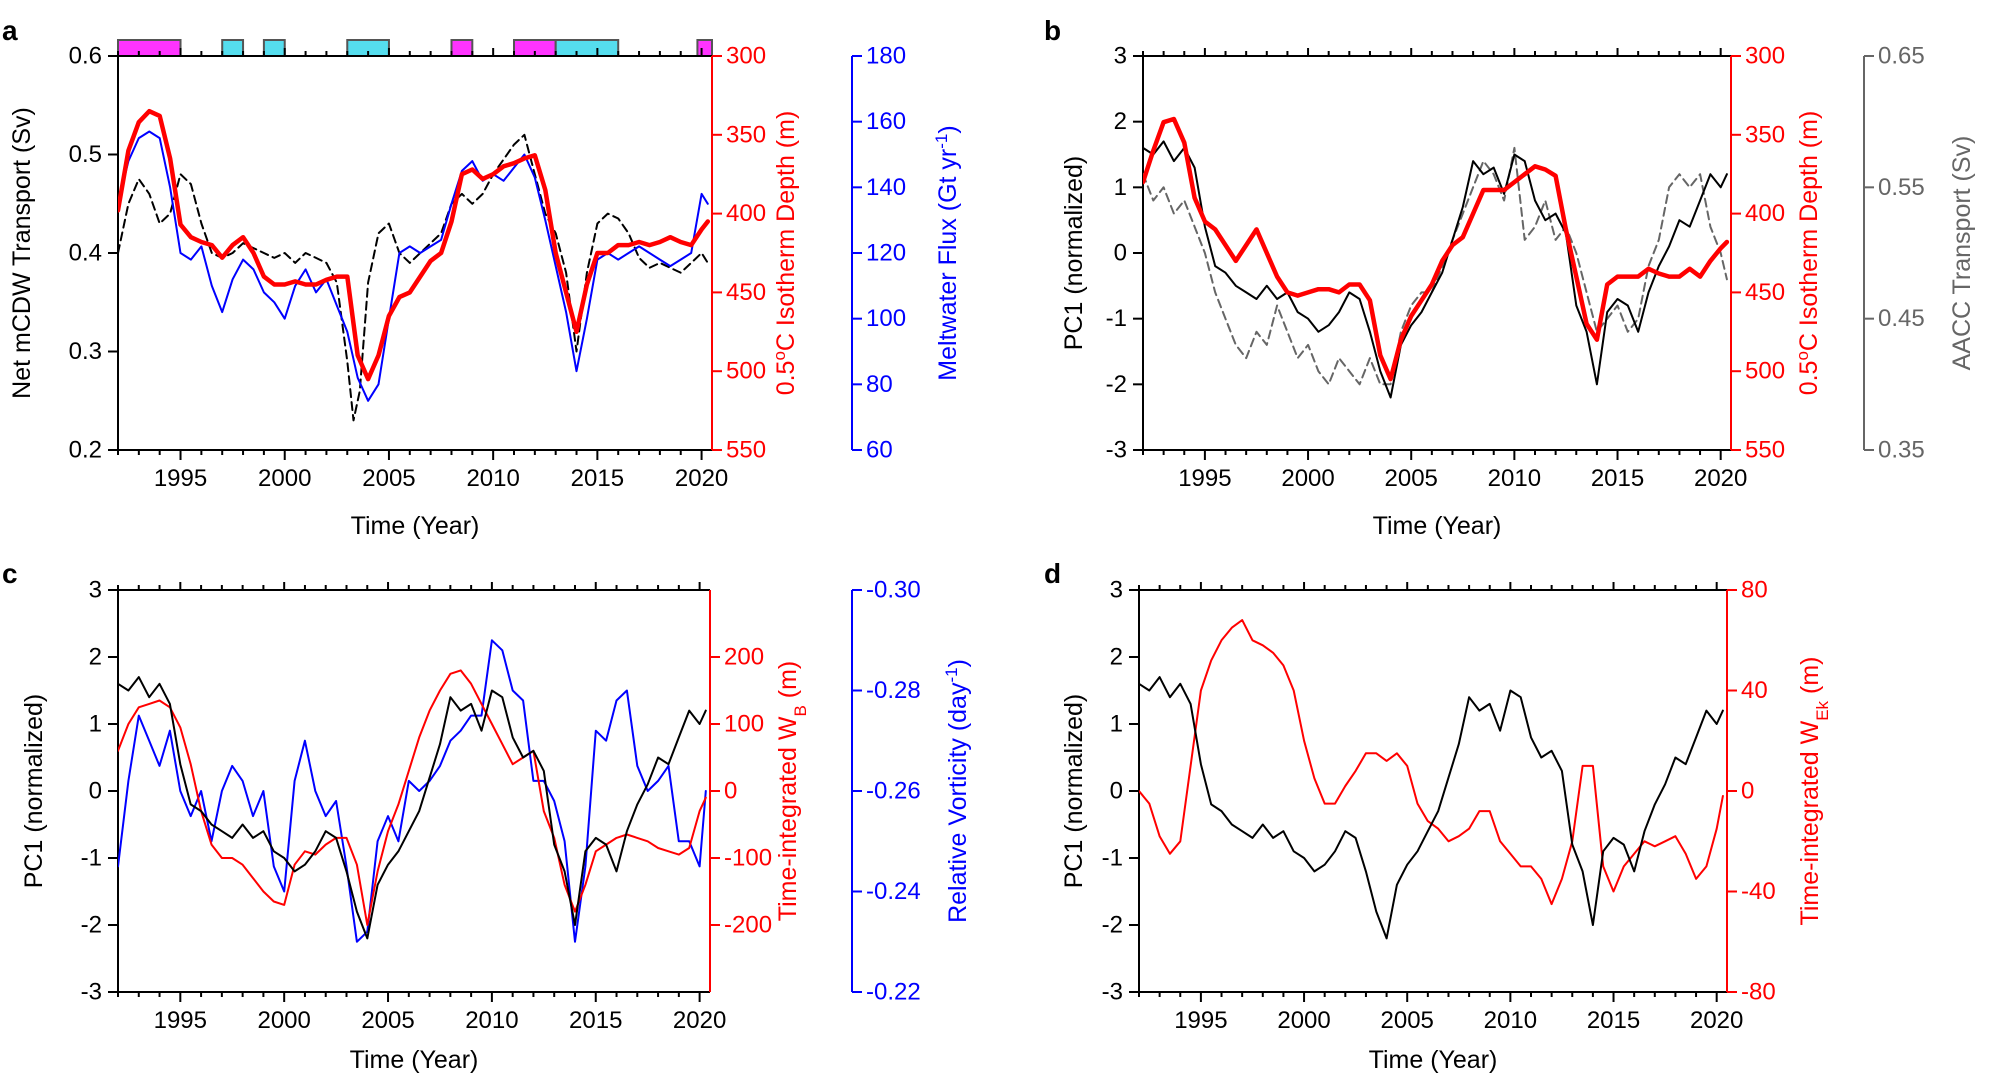 The image size is (2000, 1082). Describe the element at coordinates (886, 253) in the screenshot. I see `second-right-axis-tick-label: 120` at that location.